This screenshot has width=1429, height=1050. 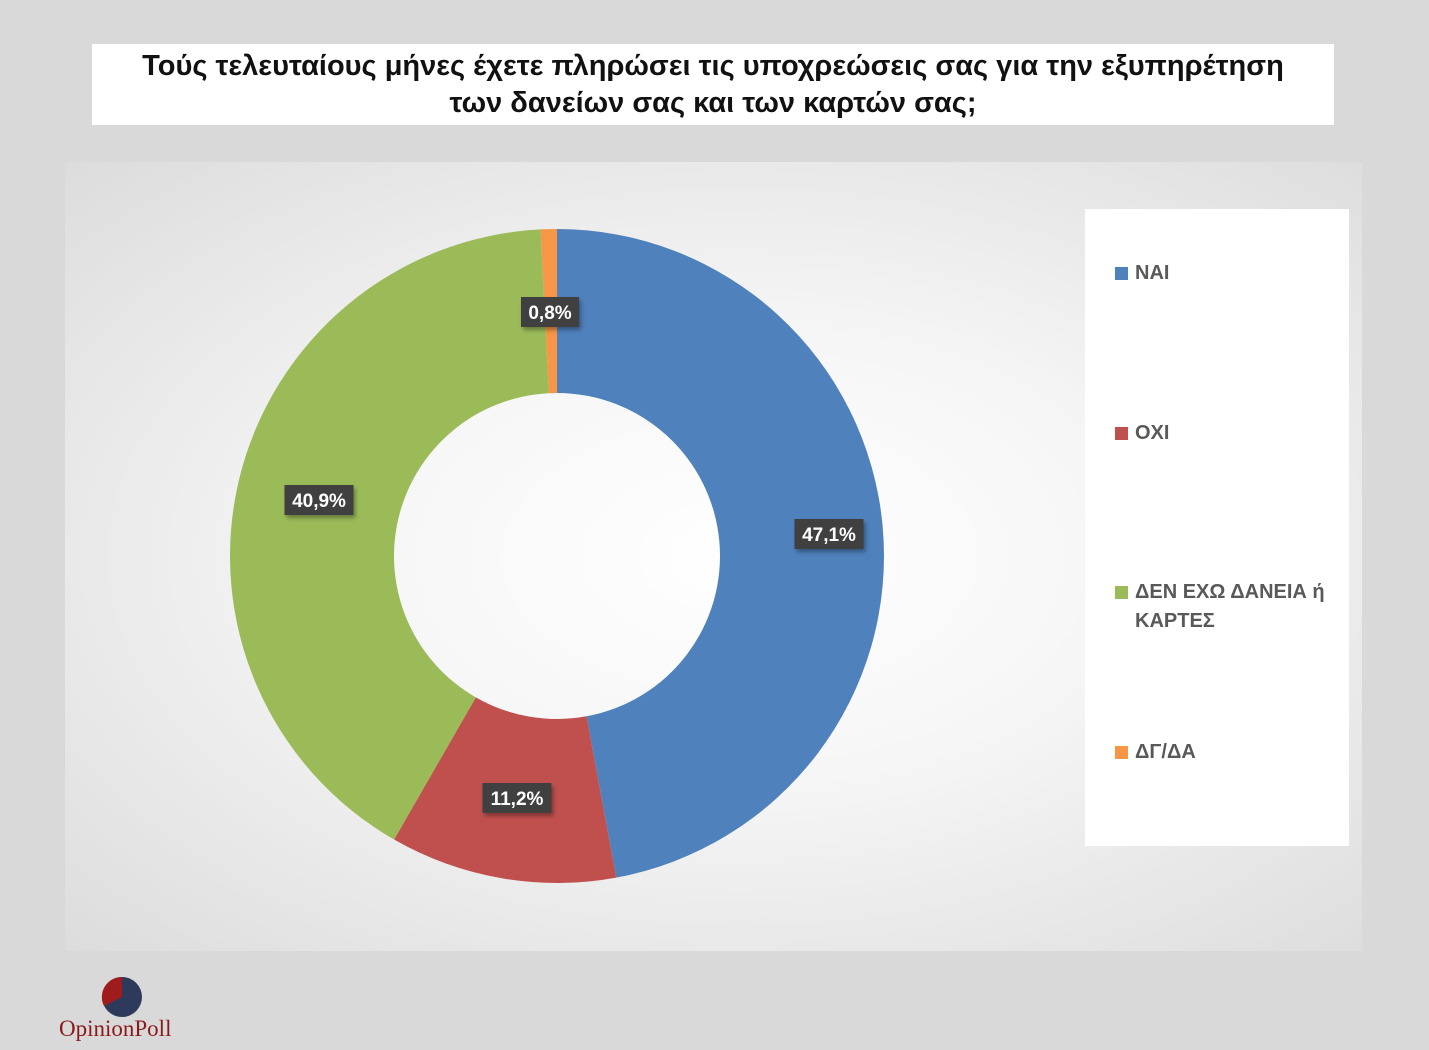 I want to click on legend: ΝΑΙ ΟΧΙ ΔΕΝ ΕΧΩ ΔΑΝΕΙΑ ή ΚΑΡΤΕΣ ΔΓ/ΔΑ, so click(x=1217, y=527).